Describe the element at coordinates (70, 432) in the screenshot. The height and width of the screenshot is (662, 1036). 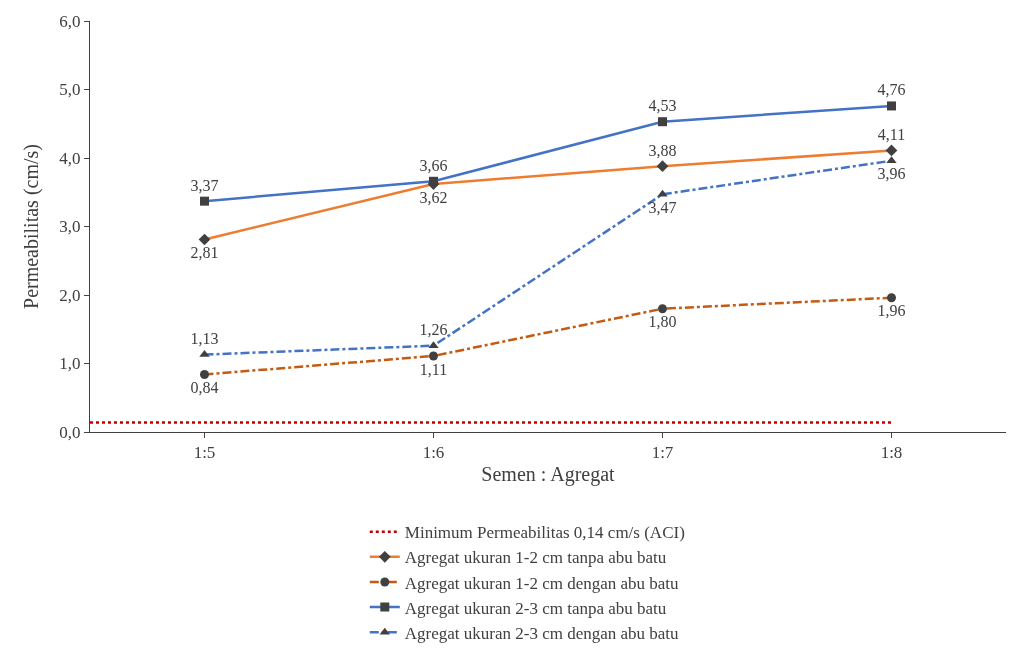
I see `y-tick-label: 0,0` at that location.